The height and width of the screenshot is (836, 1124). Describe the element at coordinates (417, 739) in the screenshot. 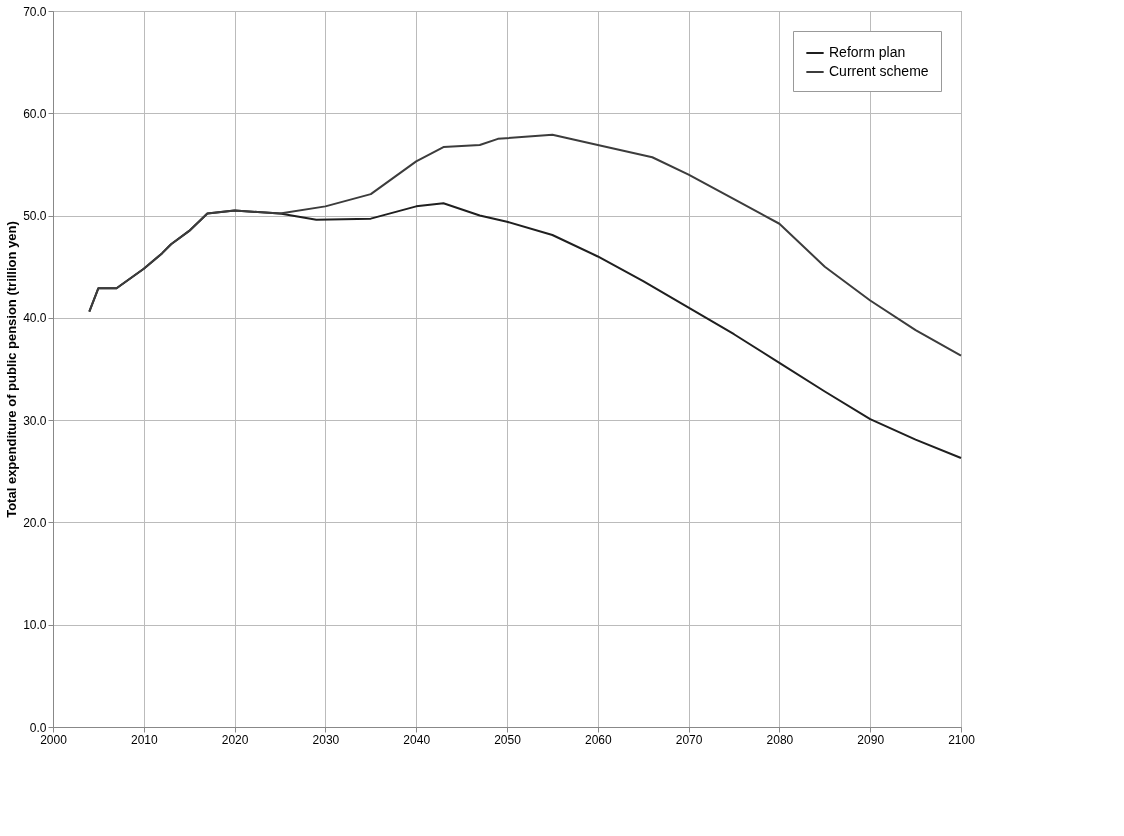

I see `x-tick-label: 2040` at that location.